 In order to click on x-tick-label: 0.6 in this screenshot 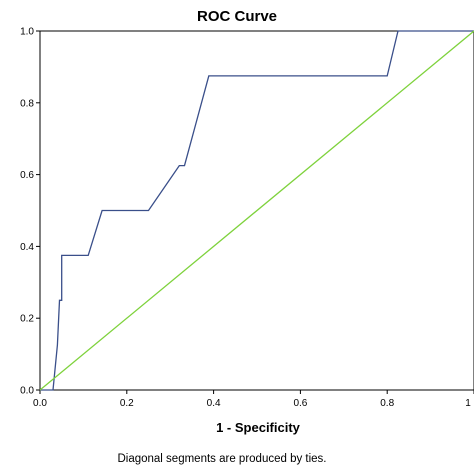, I will do `click(300, 403)`.